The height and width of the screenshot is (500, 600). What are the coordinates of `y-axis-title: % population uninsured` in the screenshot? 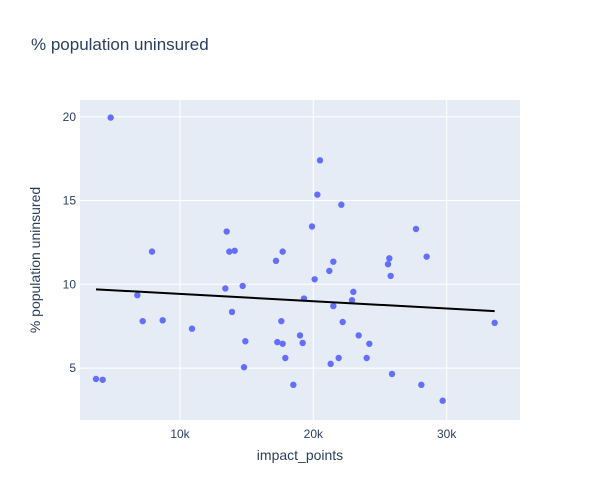 It's located at (35, 260).